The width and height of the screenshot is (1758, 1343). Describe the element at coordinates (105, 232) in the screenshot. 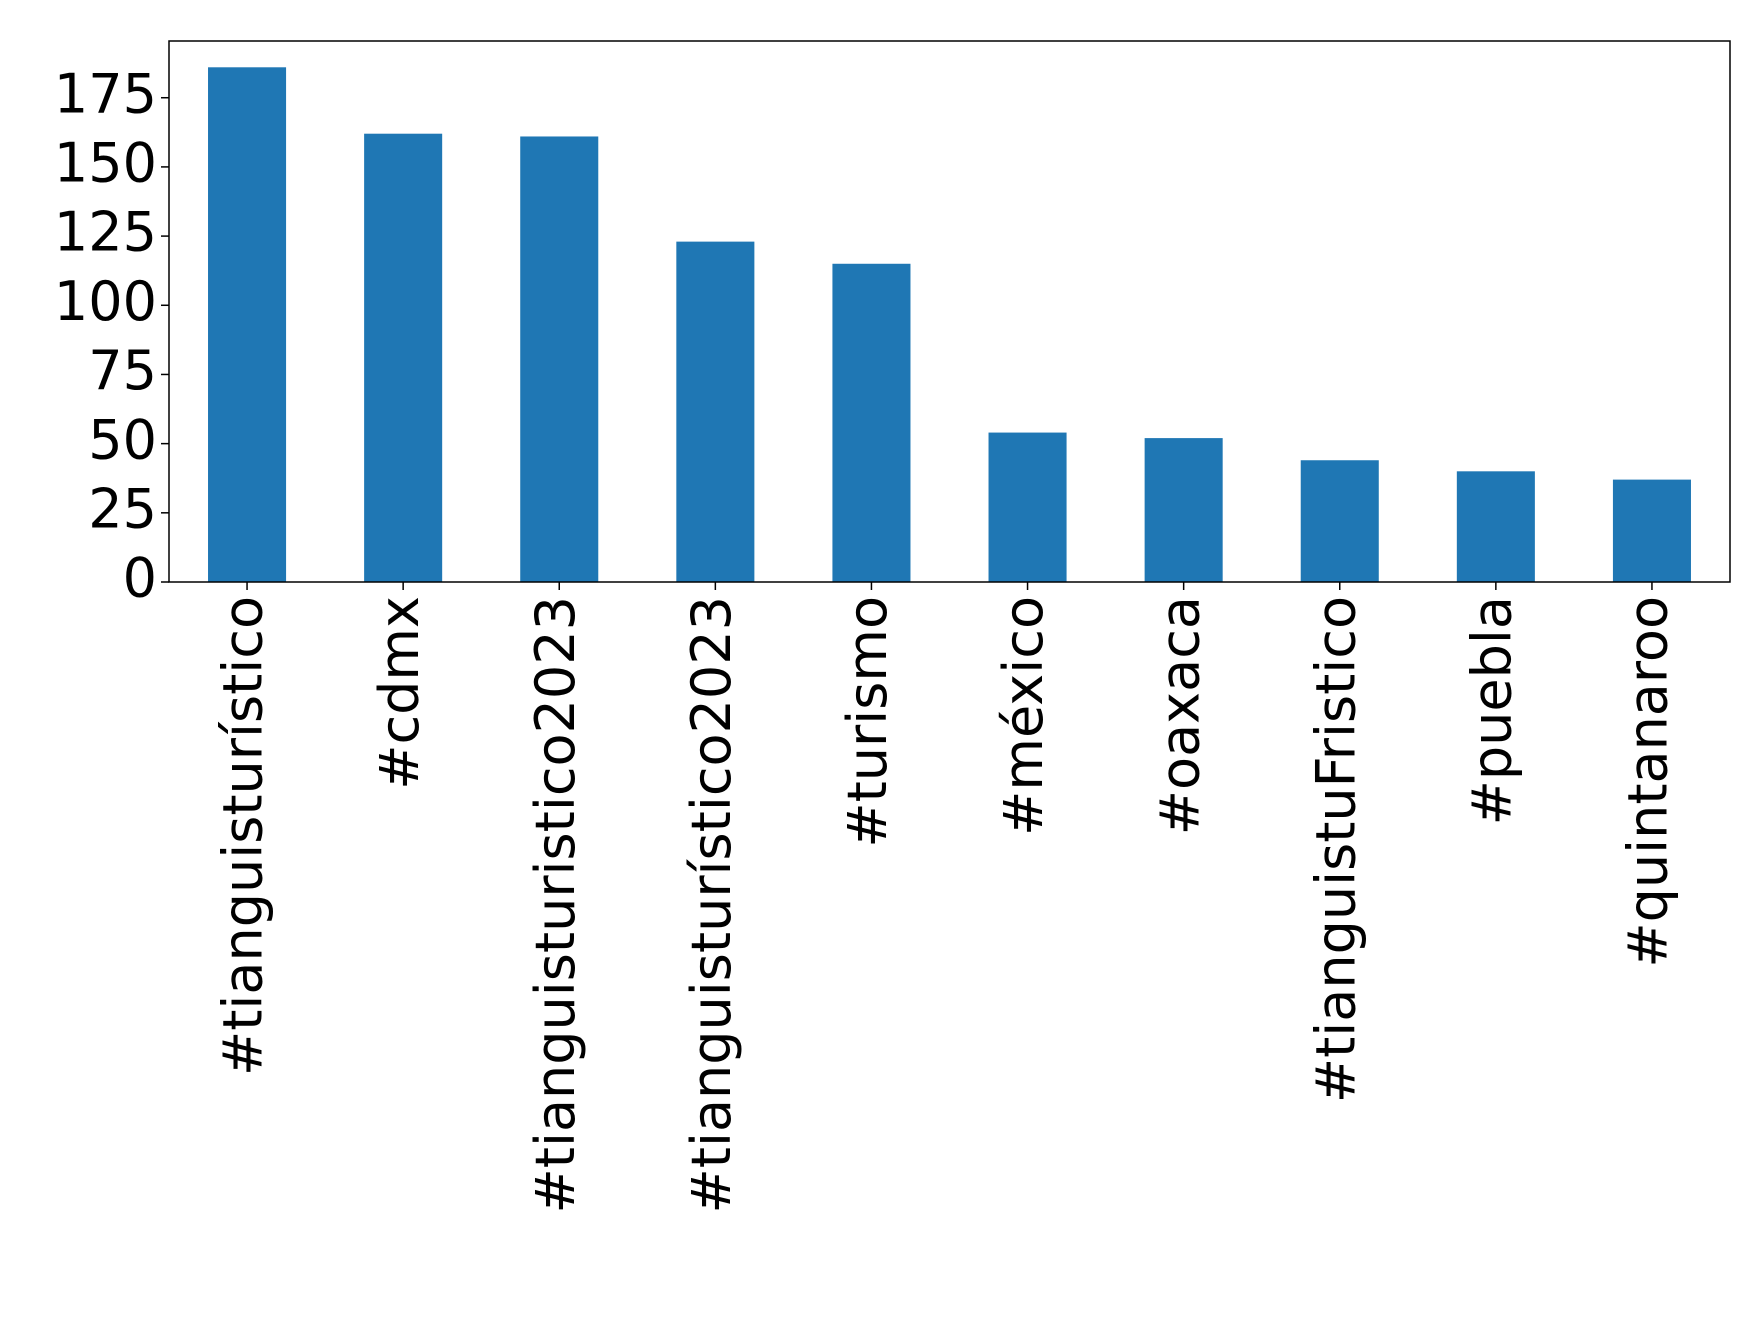

I see `y-tick-label: 125` at that location.